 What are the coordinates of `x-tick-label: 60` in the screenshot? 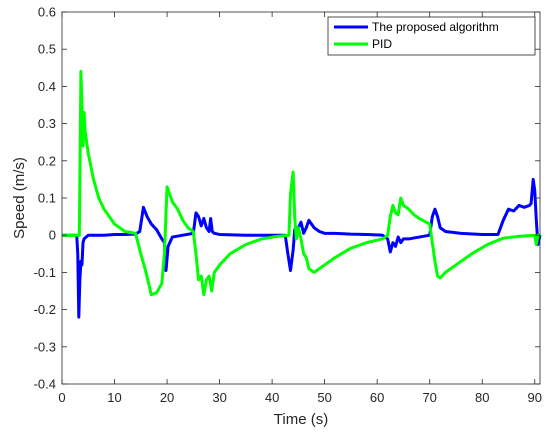 It's located at (377, 397).